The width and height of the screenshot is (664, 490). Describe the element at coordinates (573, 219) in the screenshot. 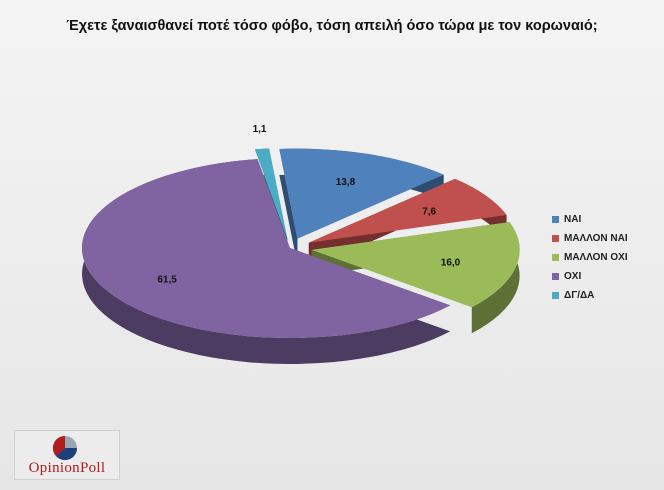

I see `legend-label: ΝΑΙ` at that location.